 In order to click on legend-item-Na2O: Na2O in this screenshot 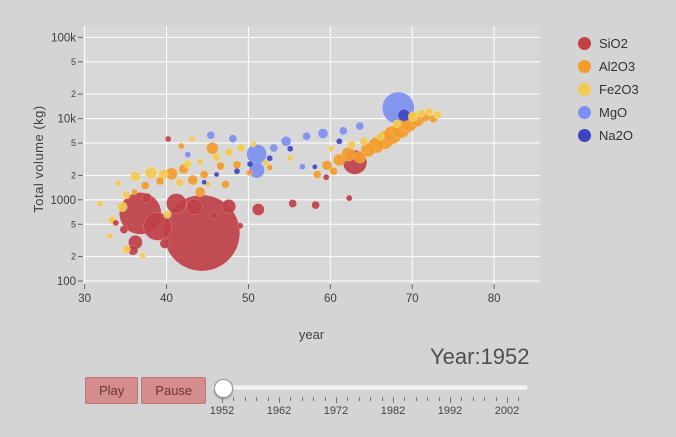, I will do `click(608, 135)`.